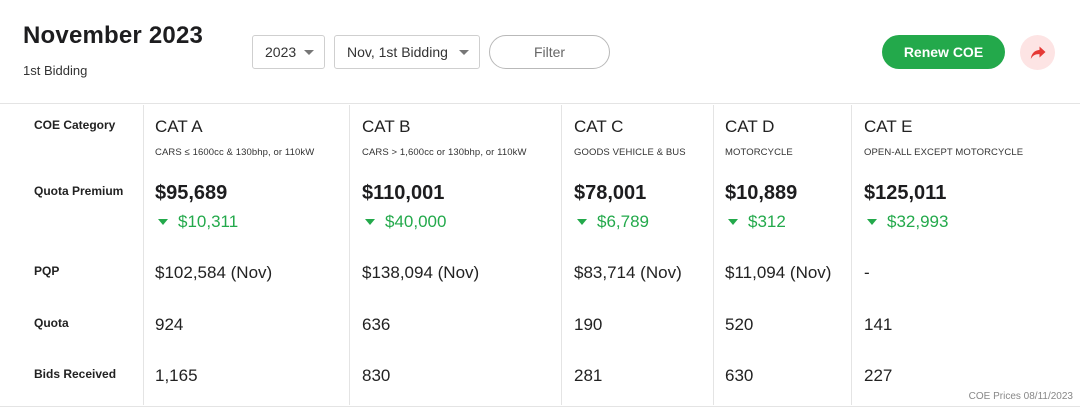  Describe the element at coordinates (376, 324) in the screenshot. I see `quota-value: 636` at that location.